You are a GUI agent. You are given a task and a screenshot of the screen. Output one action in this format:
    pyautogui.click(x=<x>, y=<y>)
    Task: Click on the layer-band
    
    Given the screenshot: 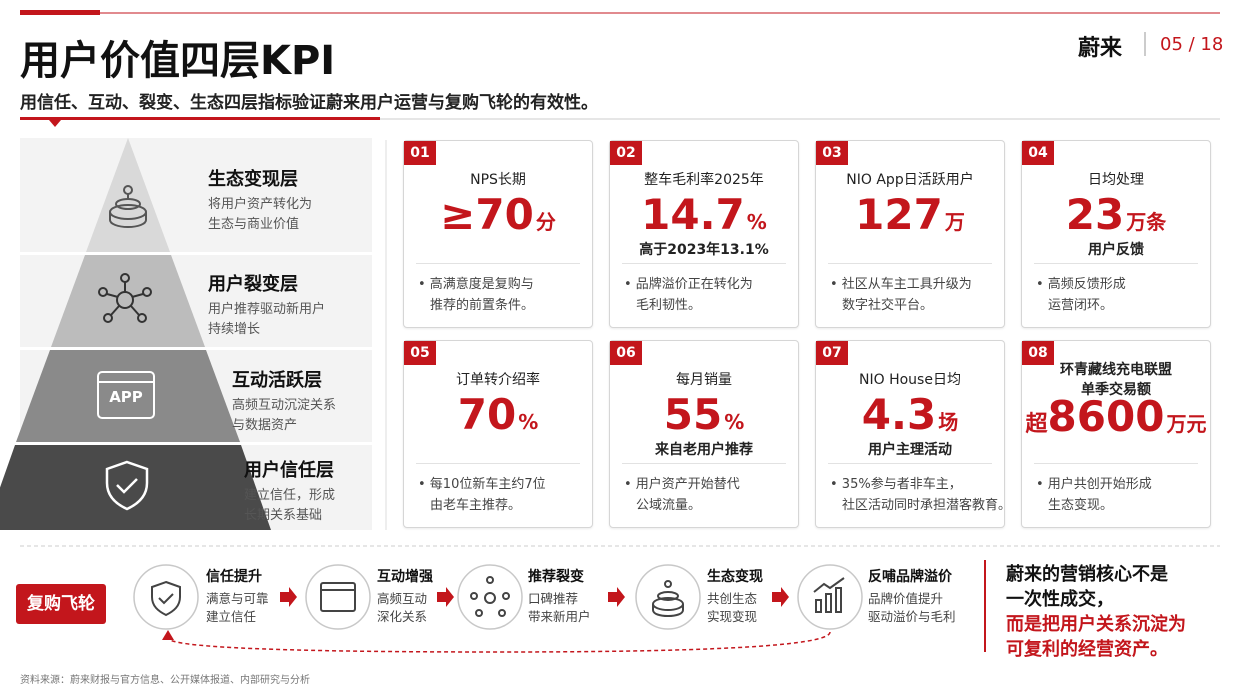 What is the action you would take?
    pyautogui.click(x=196, y=195)
    